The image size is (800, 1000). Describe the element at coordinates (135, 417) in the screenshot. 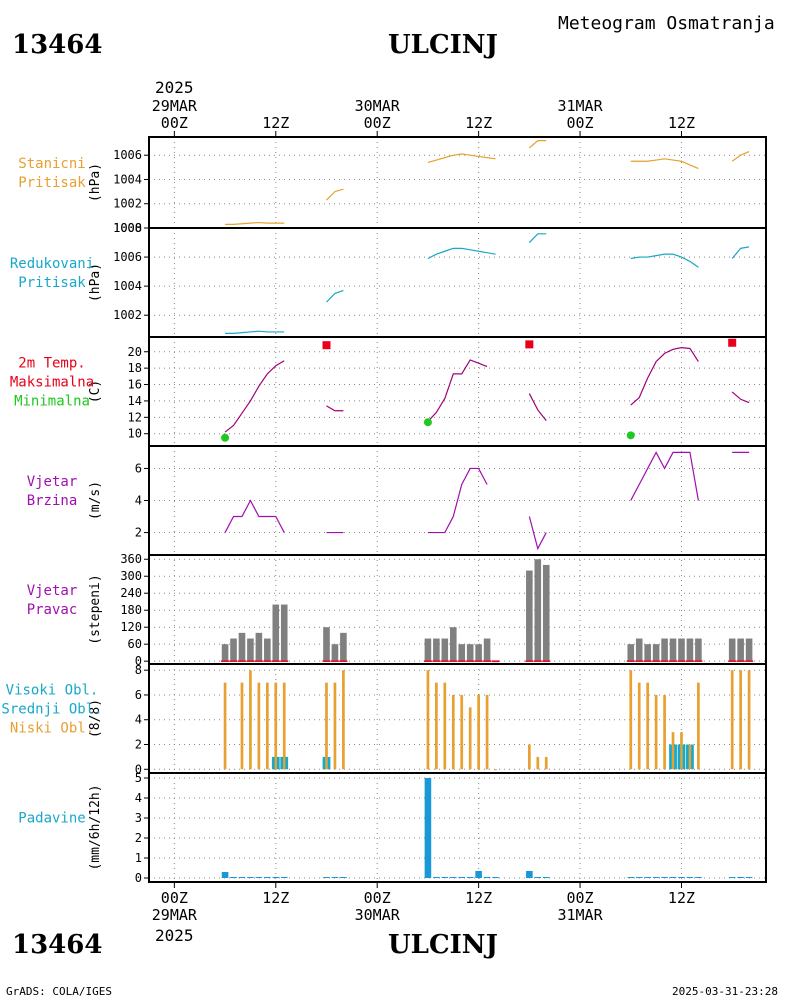

I see `y-tick-label: 12` at that location.